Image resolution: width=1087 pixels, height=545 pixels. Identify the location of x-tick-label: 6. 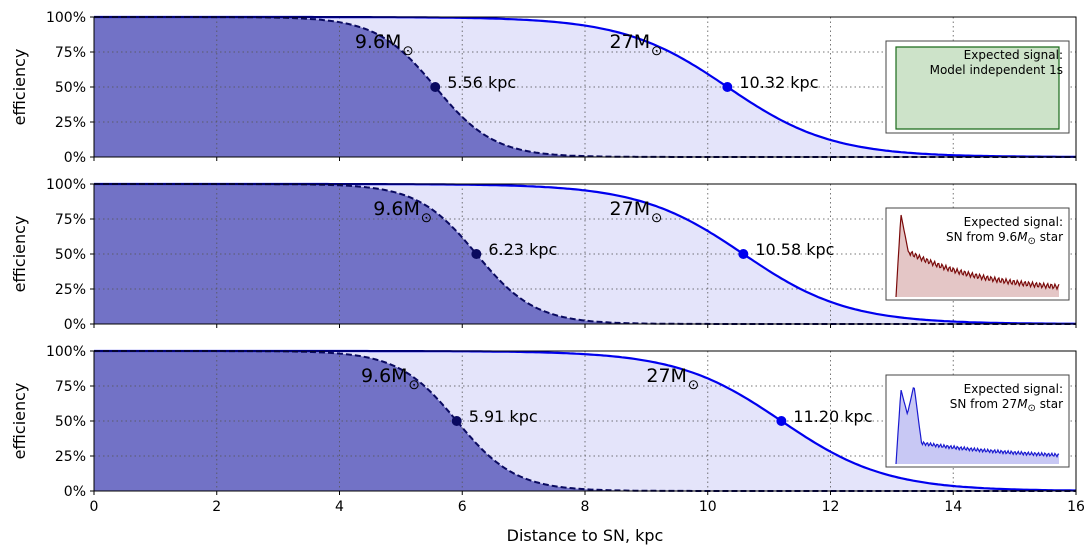
(462, 507).